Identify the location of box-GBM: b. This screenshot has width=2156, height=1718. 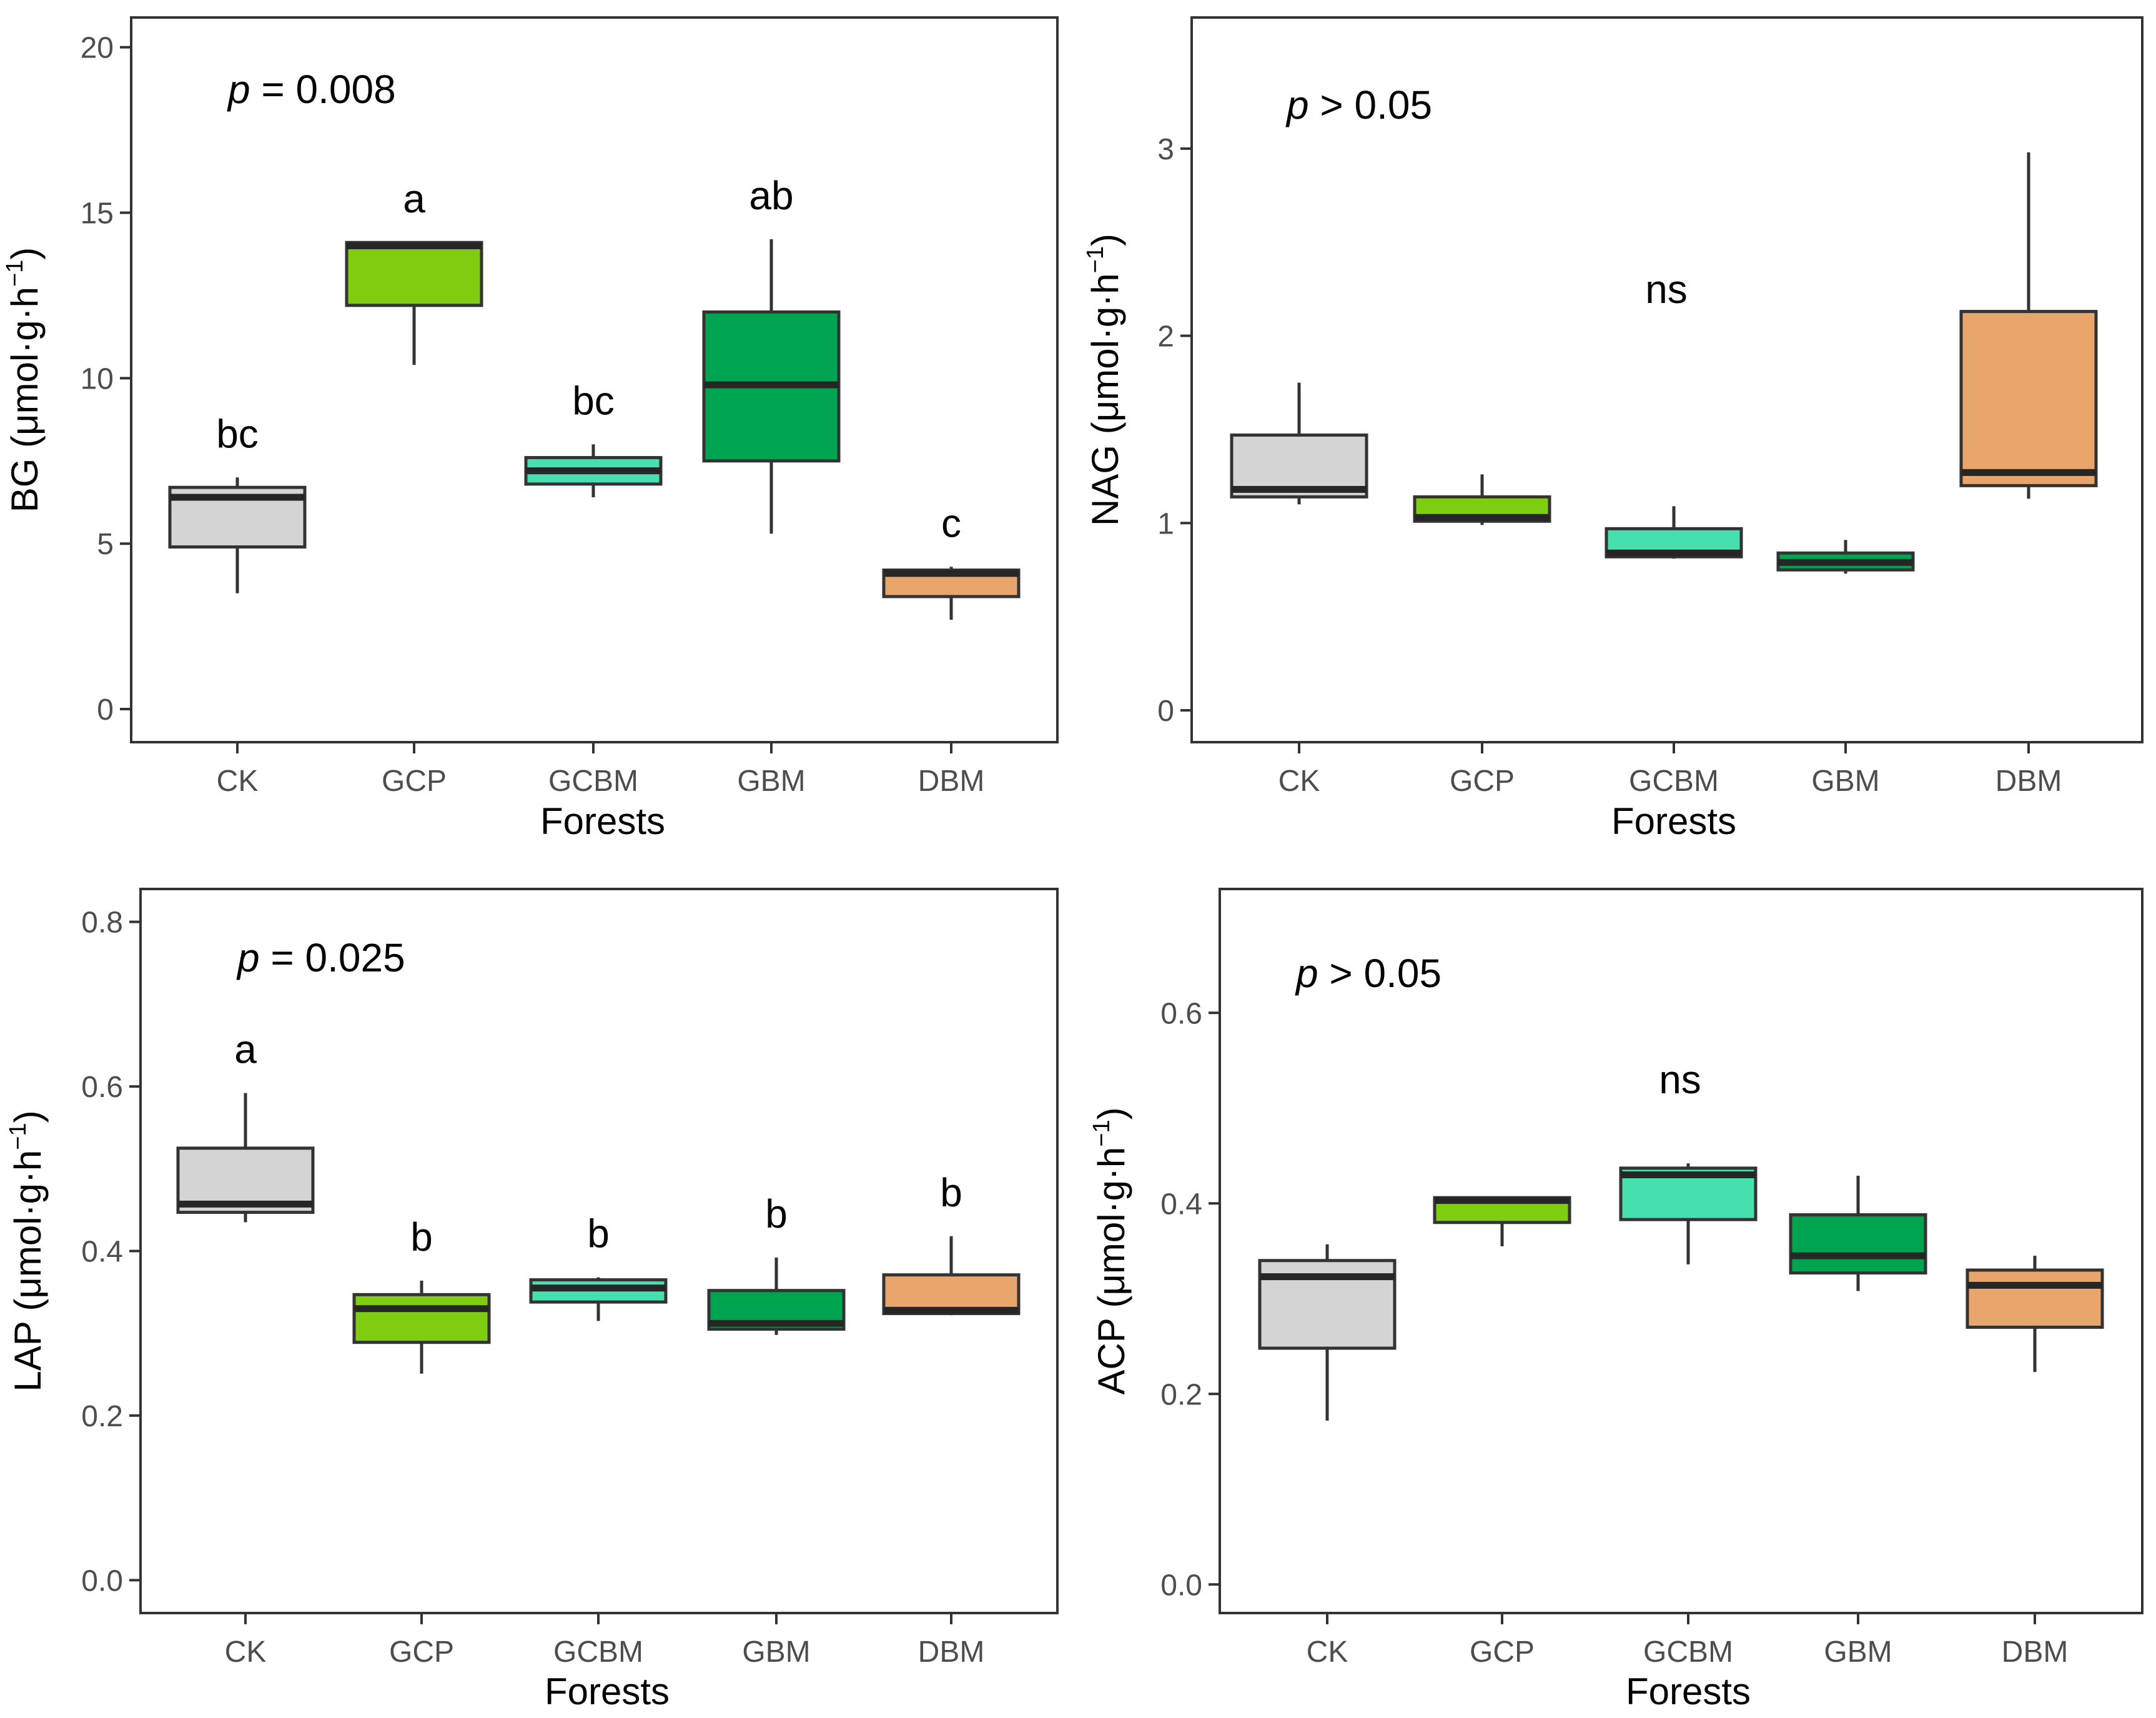
(776, 1263).